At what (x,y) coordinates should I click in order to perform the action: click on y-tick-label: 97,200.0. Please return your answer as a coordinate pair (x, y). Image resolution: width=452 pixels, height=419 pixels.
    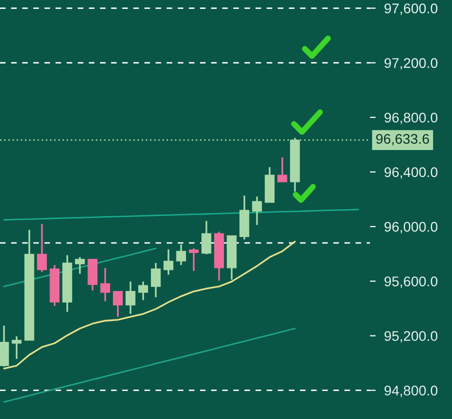
    Looking at the image, I should click on (411, 64).